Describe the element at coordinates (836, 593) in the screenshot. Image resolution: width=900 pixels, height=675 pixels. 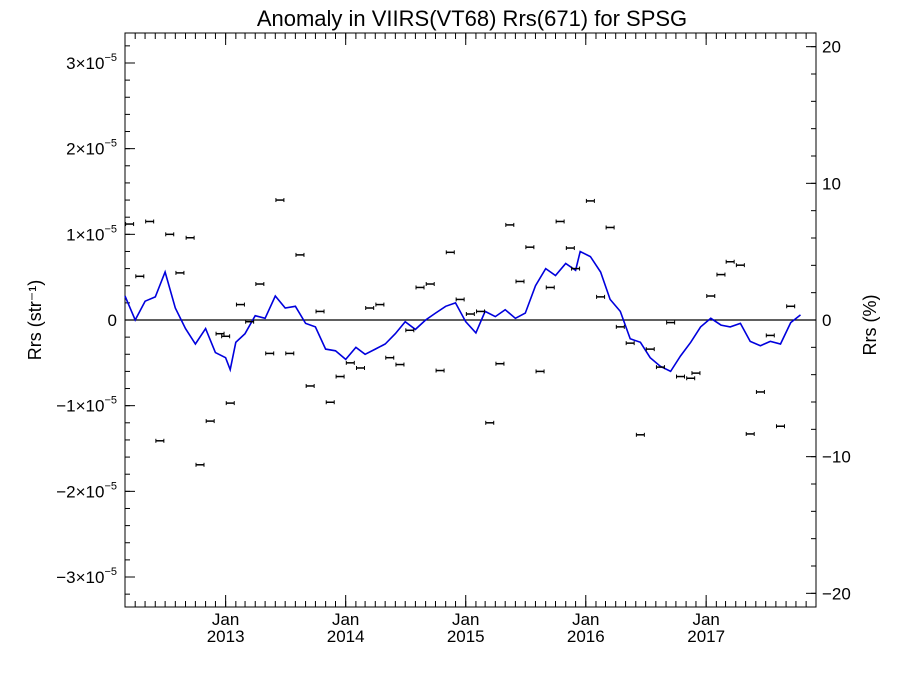
I see `y2-tick-label: −20` at that location.